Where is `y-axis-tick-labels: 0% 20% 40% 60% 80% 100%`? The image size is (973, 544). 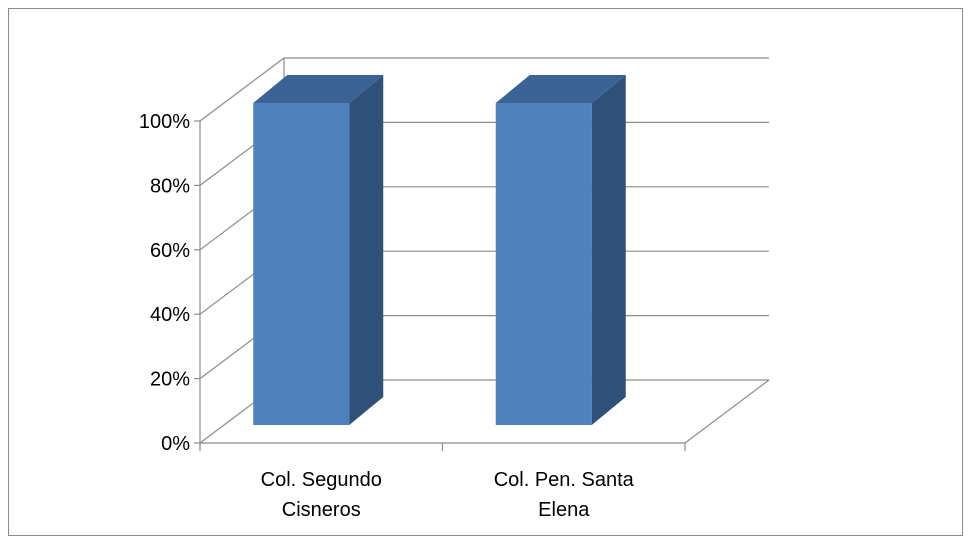 y-axis-tick-labels: 0% 20% 40% 60% 80% 100% is located at coordinates (164, 283).